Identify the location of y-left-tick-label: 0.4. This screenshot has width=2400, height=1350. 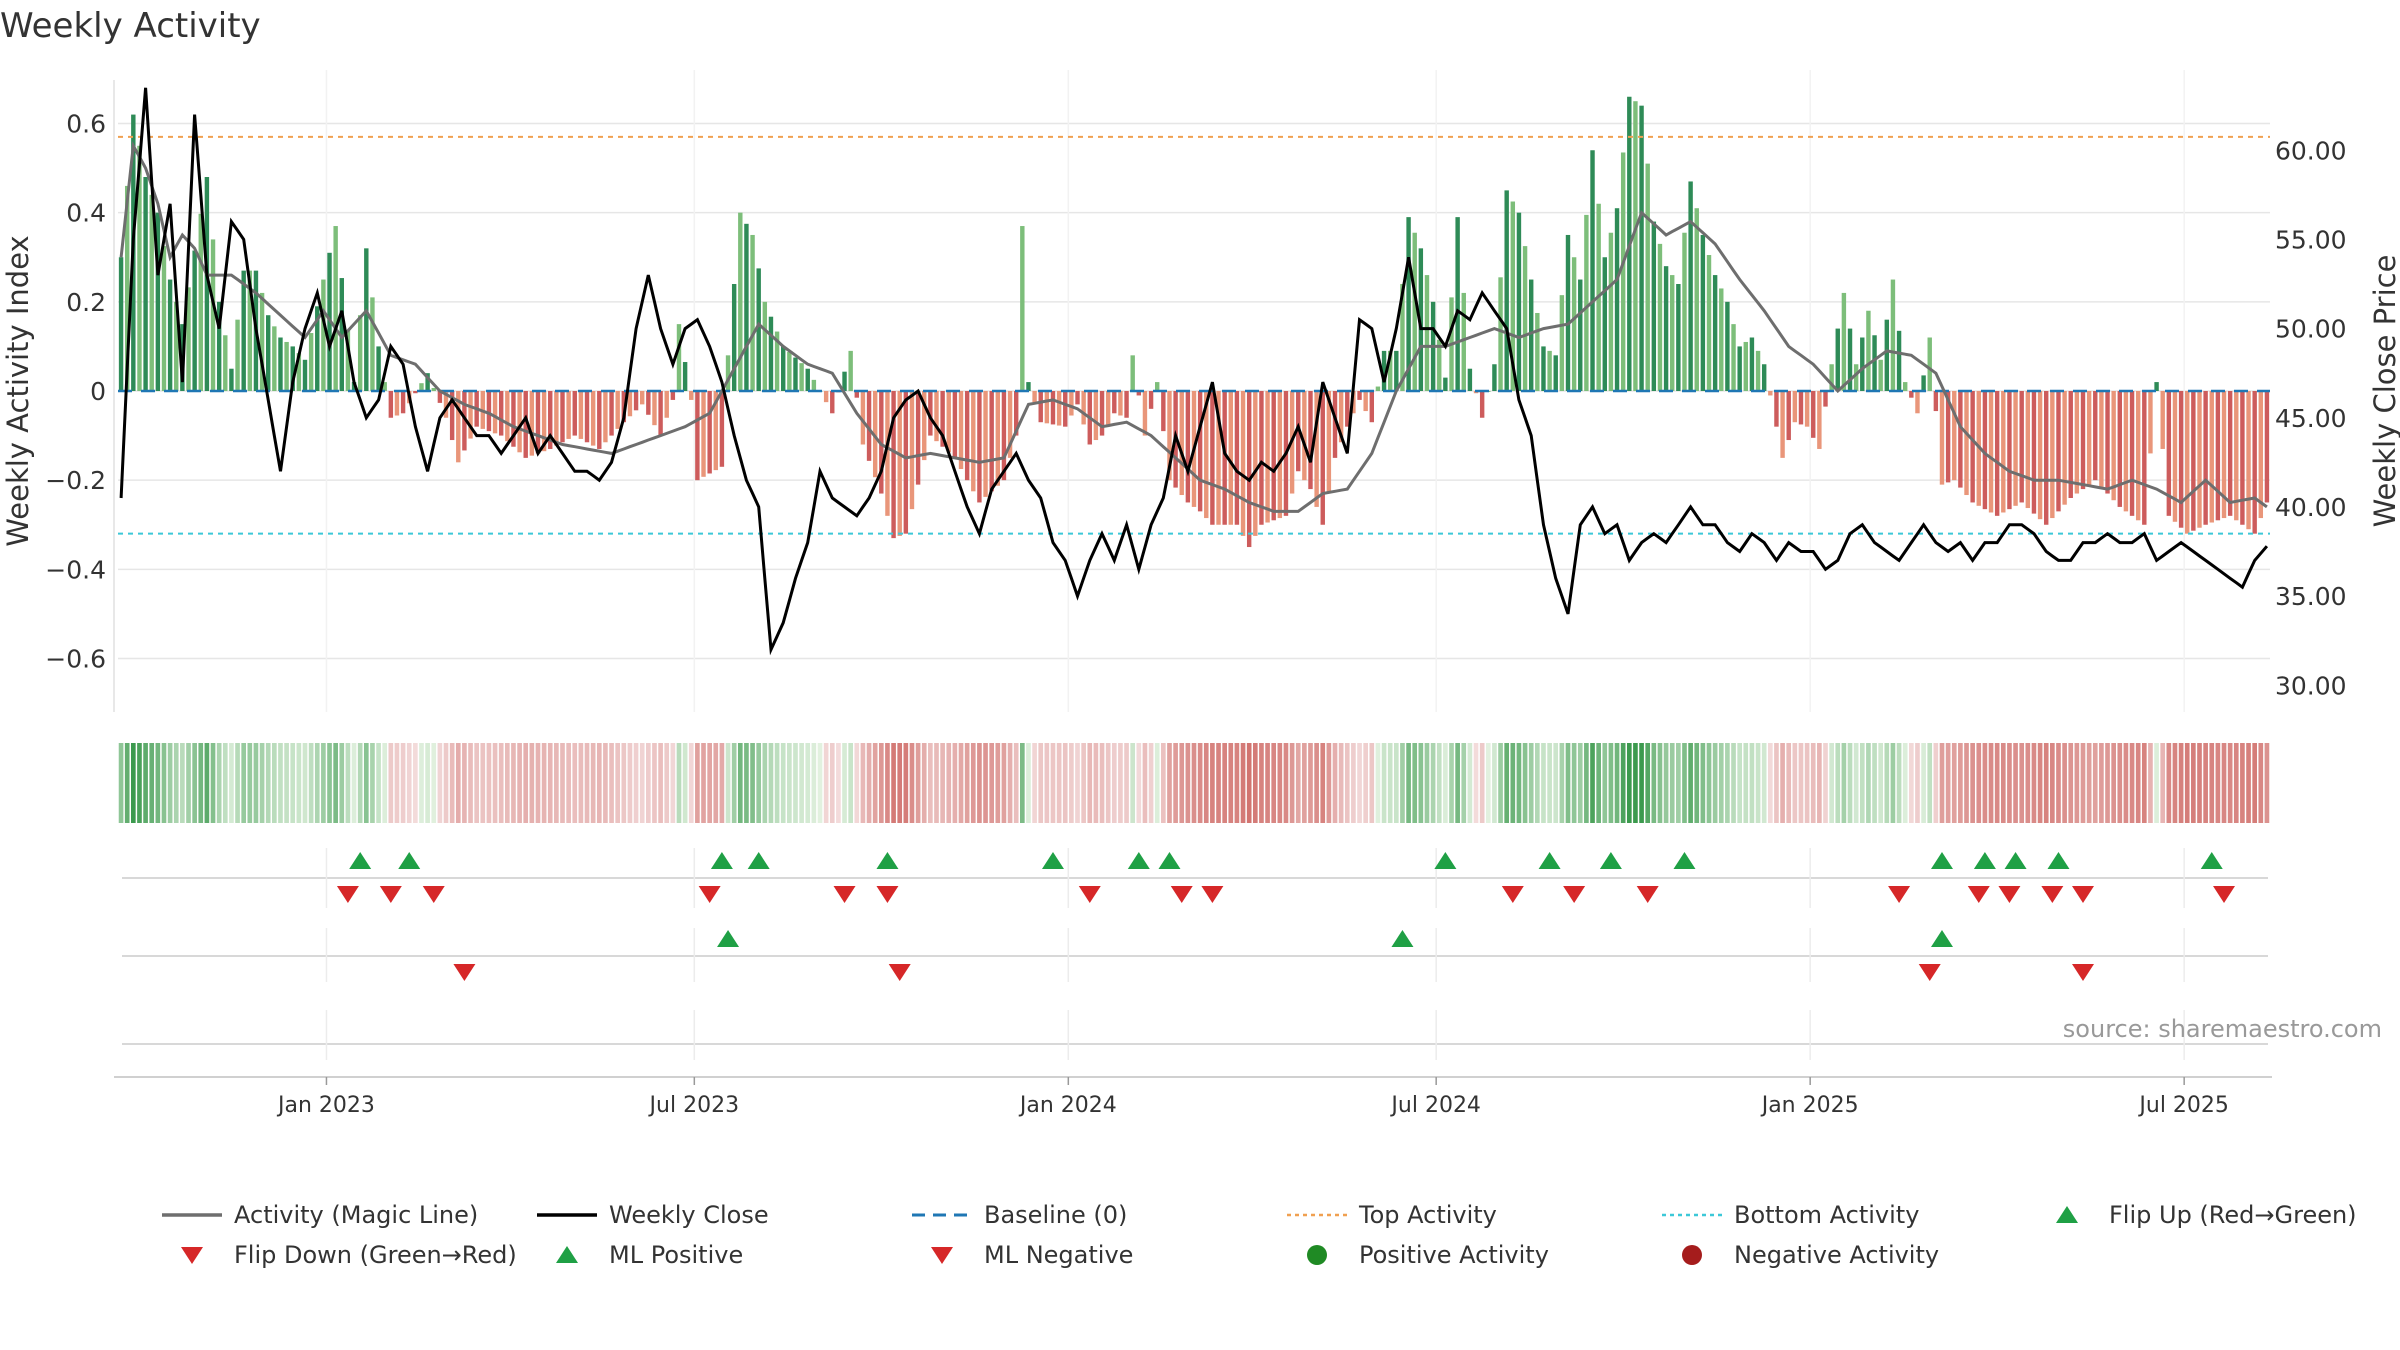
(86, 213).